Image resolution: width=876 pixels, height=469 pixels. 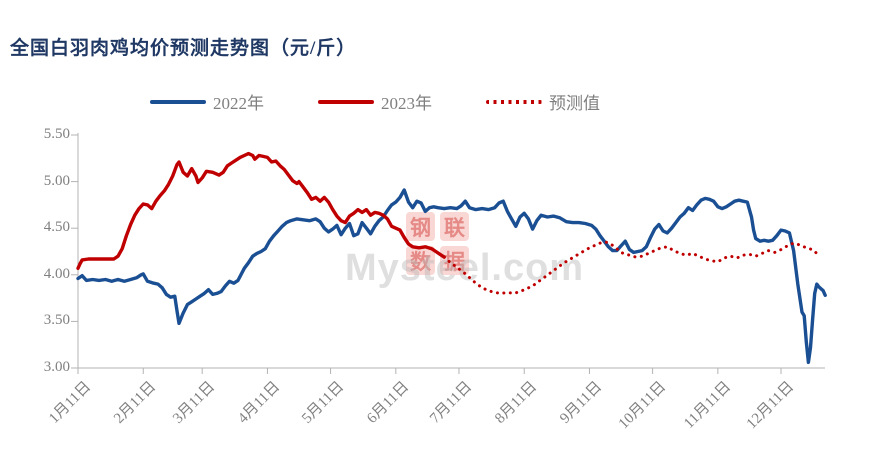 What do you see at coordinates (574, 103) in the screenshot?
I see `legend-label-forecast: 预测值` at bounding box center [574, 103].